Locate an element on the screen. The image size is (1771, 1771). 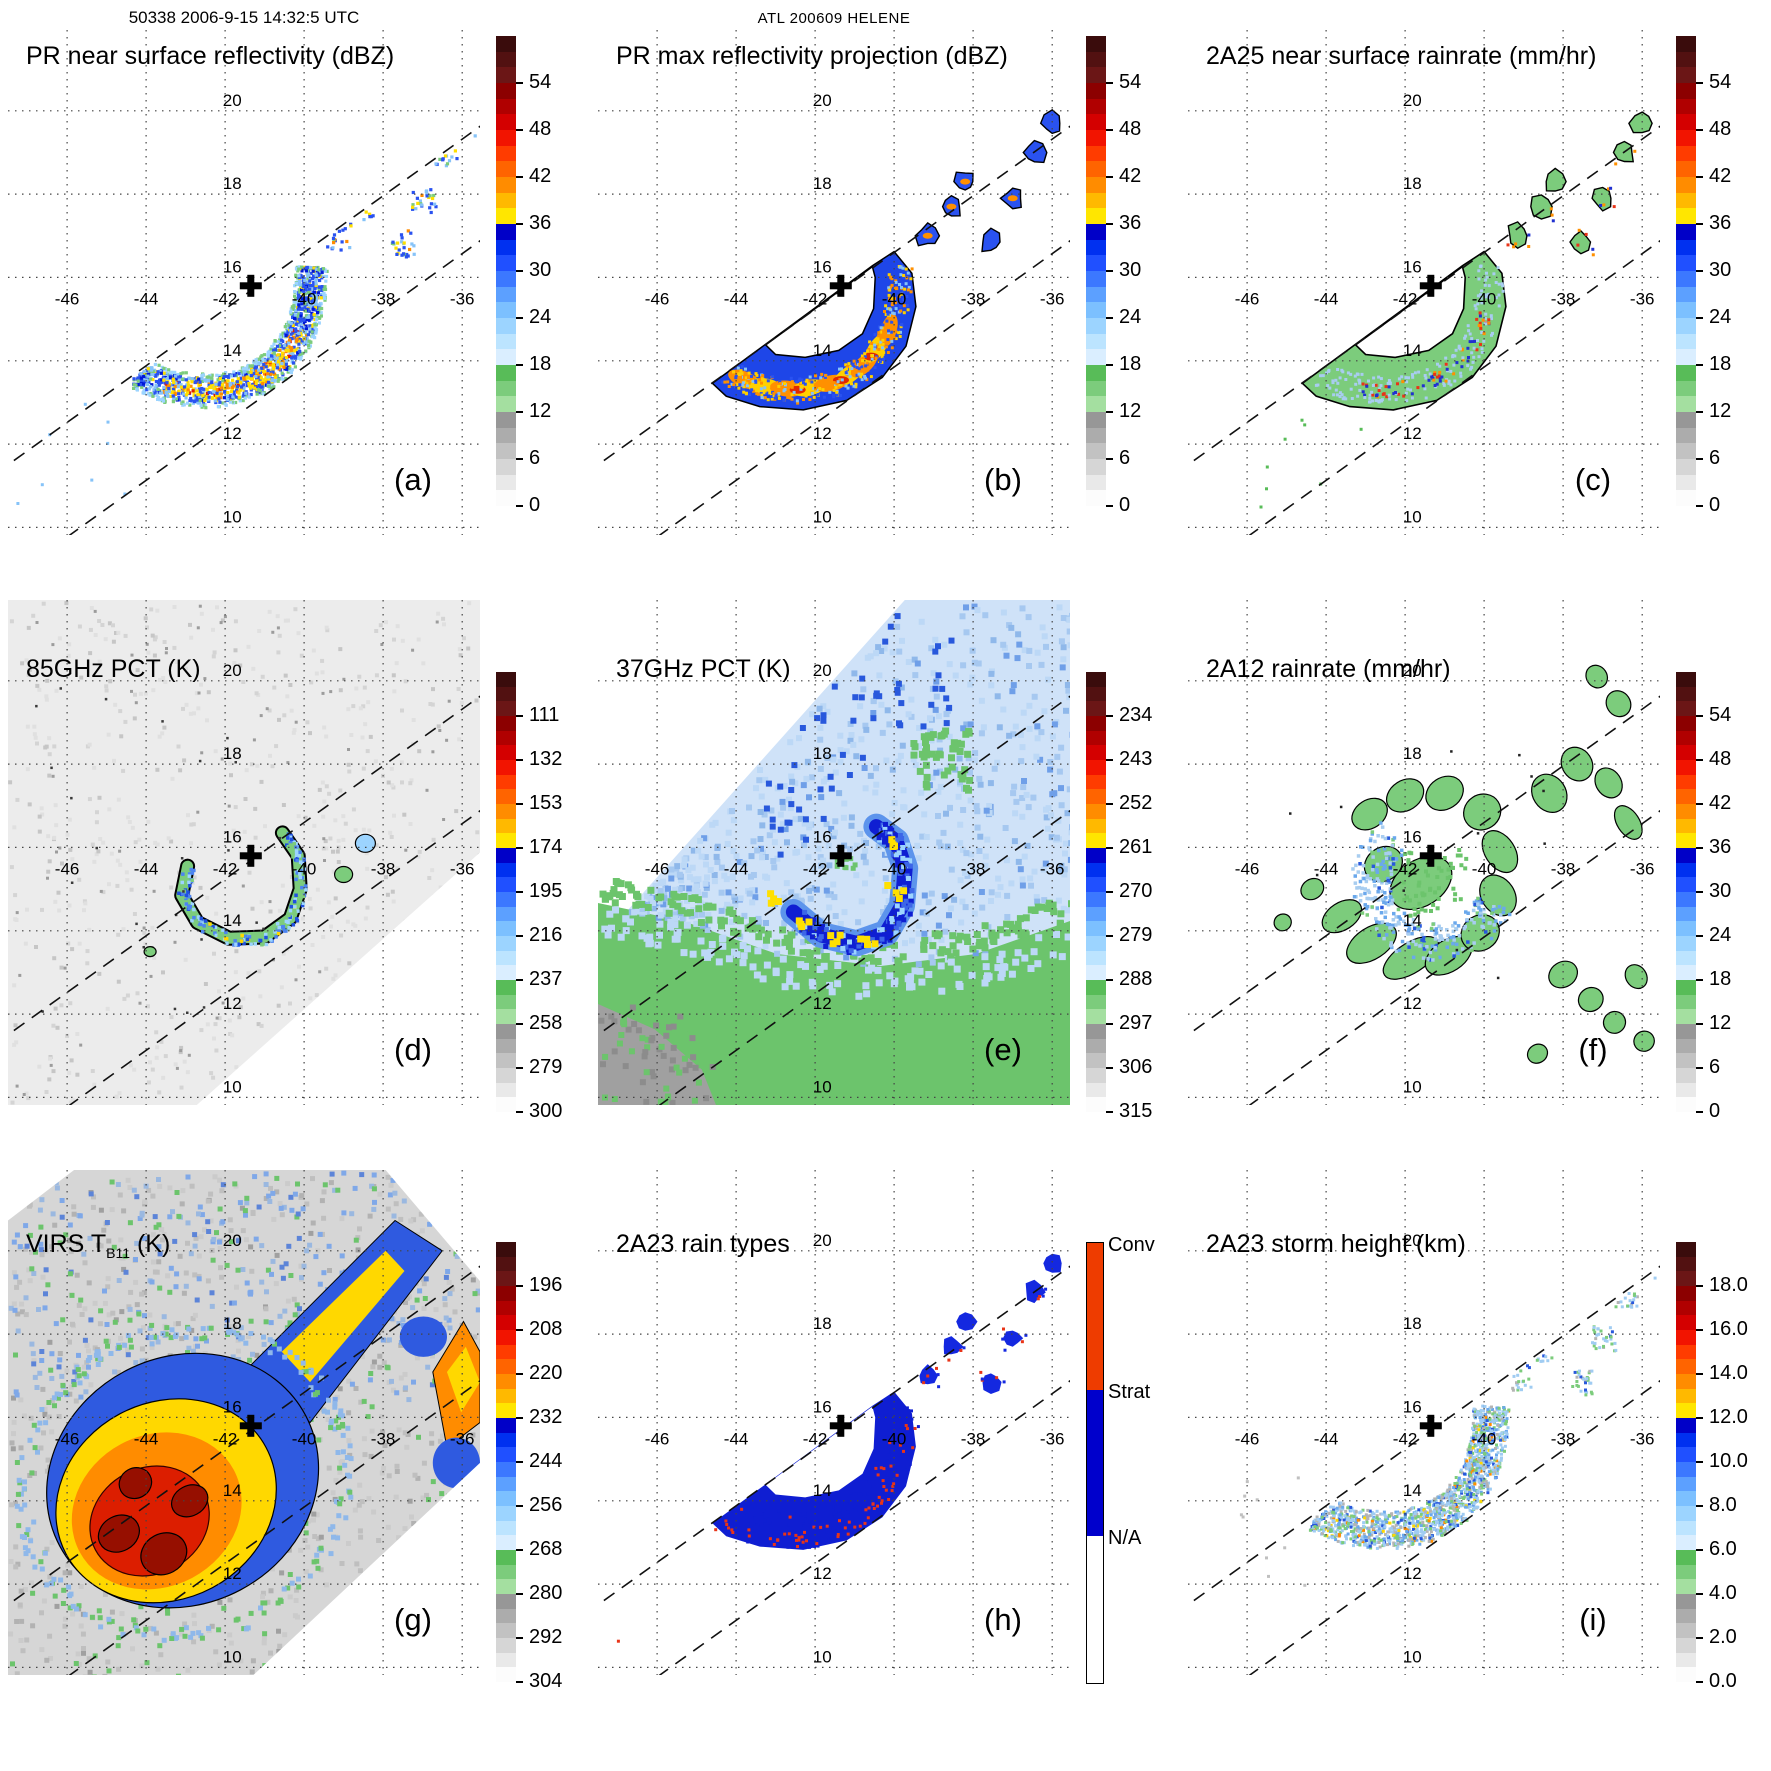
colorbar-tick-label: 18 is located at coordinates (1720, 364).